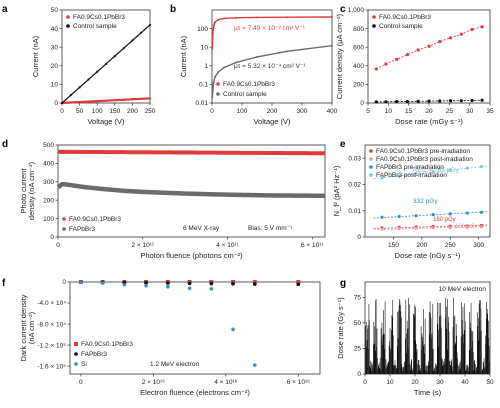  What do you see at coordinates (55, 47) in the screenshot?
I see `y-tick-label: 30` at bounding box center [55, 47].